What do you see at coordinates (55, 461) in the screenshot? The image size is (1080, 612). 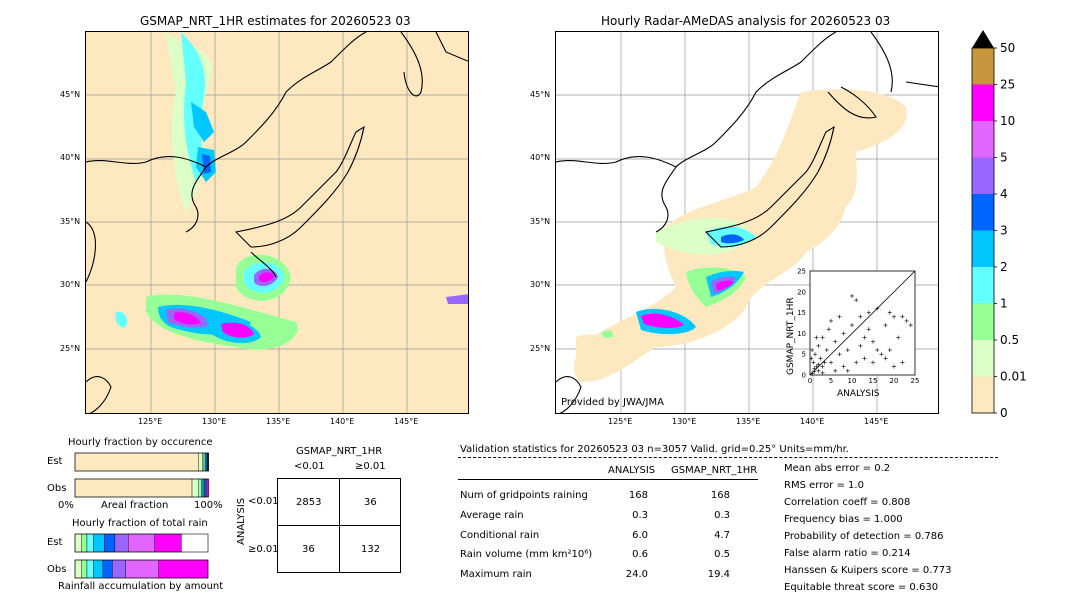 I see `occurrence-est-label: Est` at bounding box center [55, 461].